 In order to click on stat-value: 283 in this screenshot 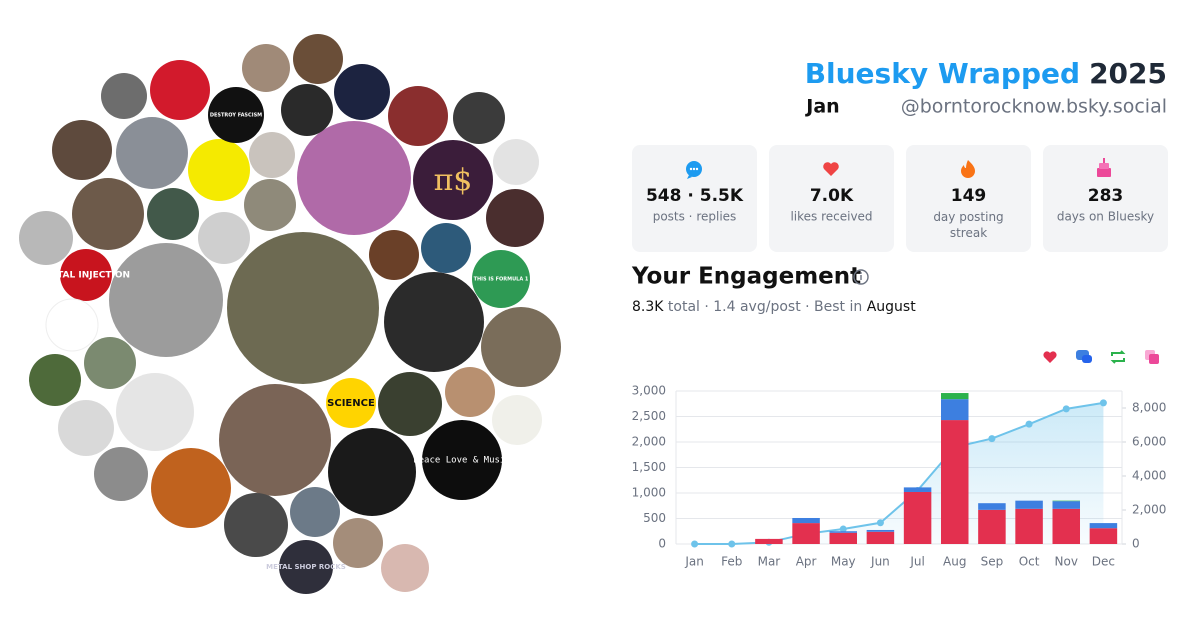, I will do `click(1106, 196)`.